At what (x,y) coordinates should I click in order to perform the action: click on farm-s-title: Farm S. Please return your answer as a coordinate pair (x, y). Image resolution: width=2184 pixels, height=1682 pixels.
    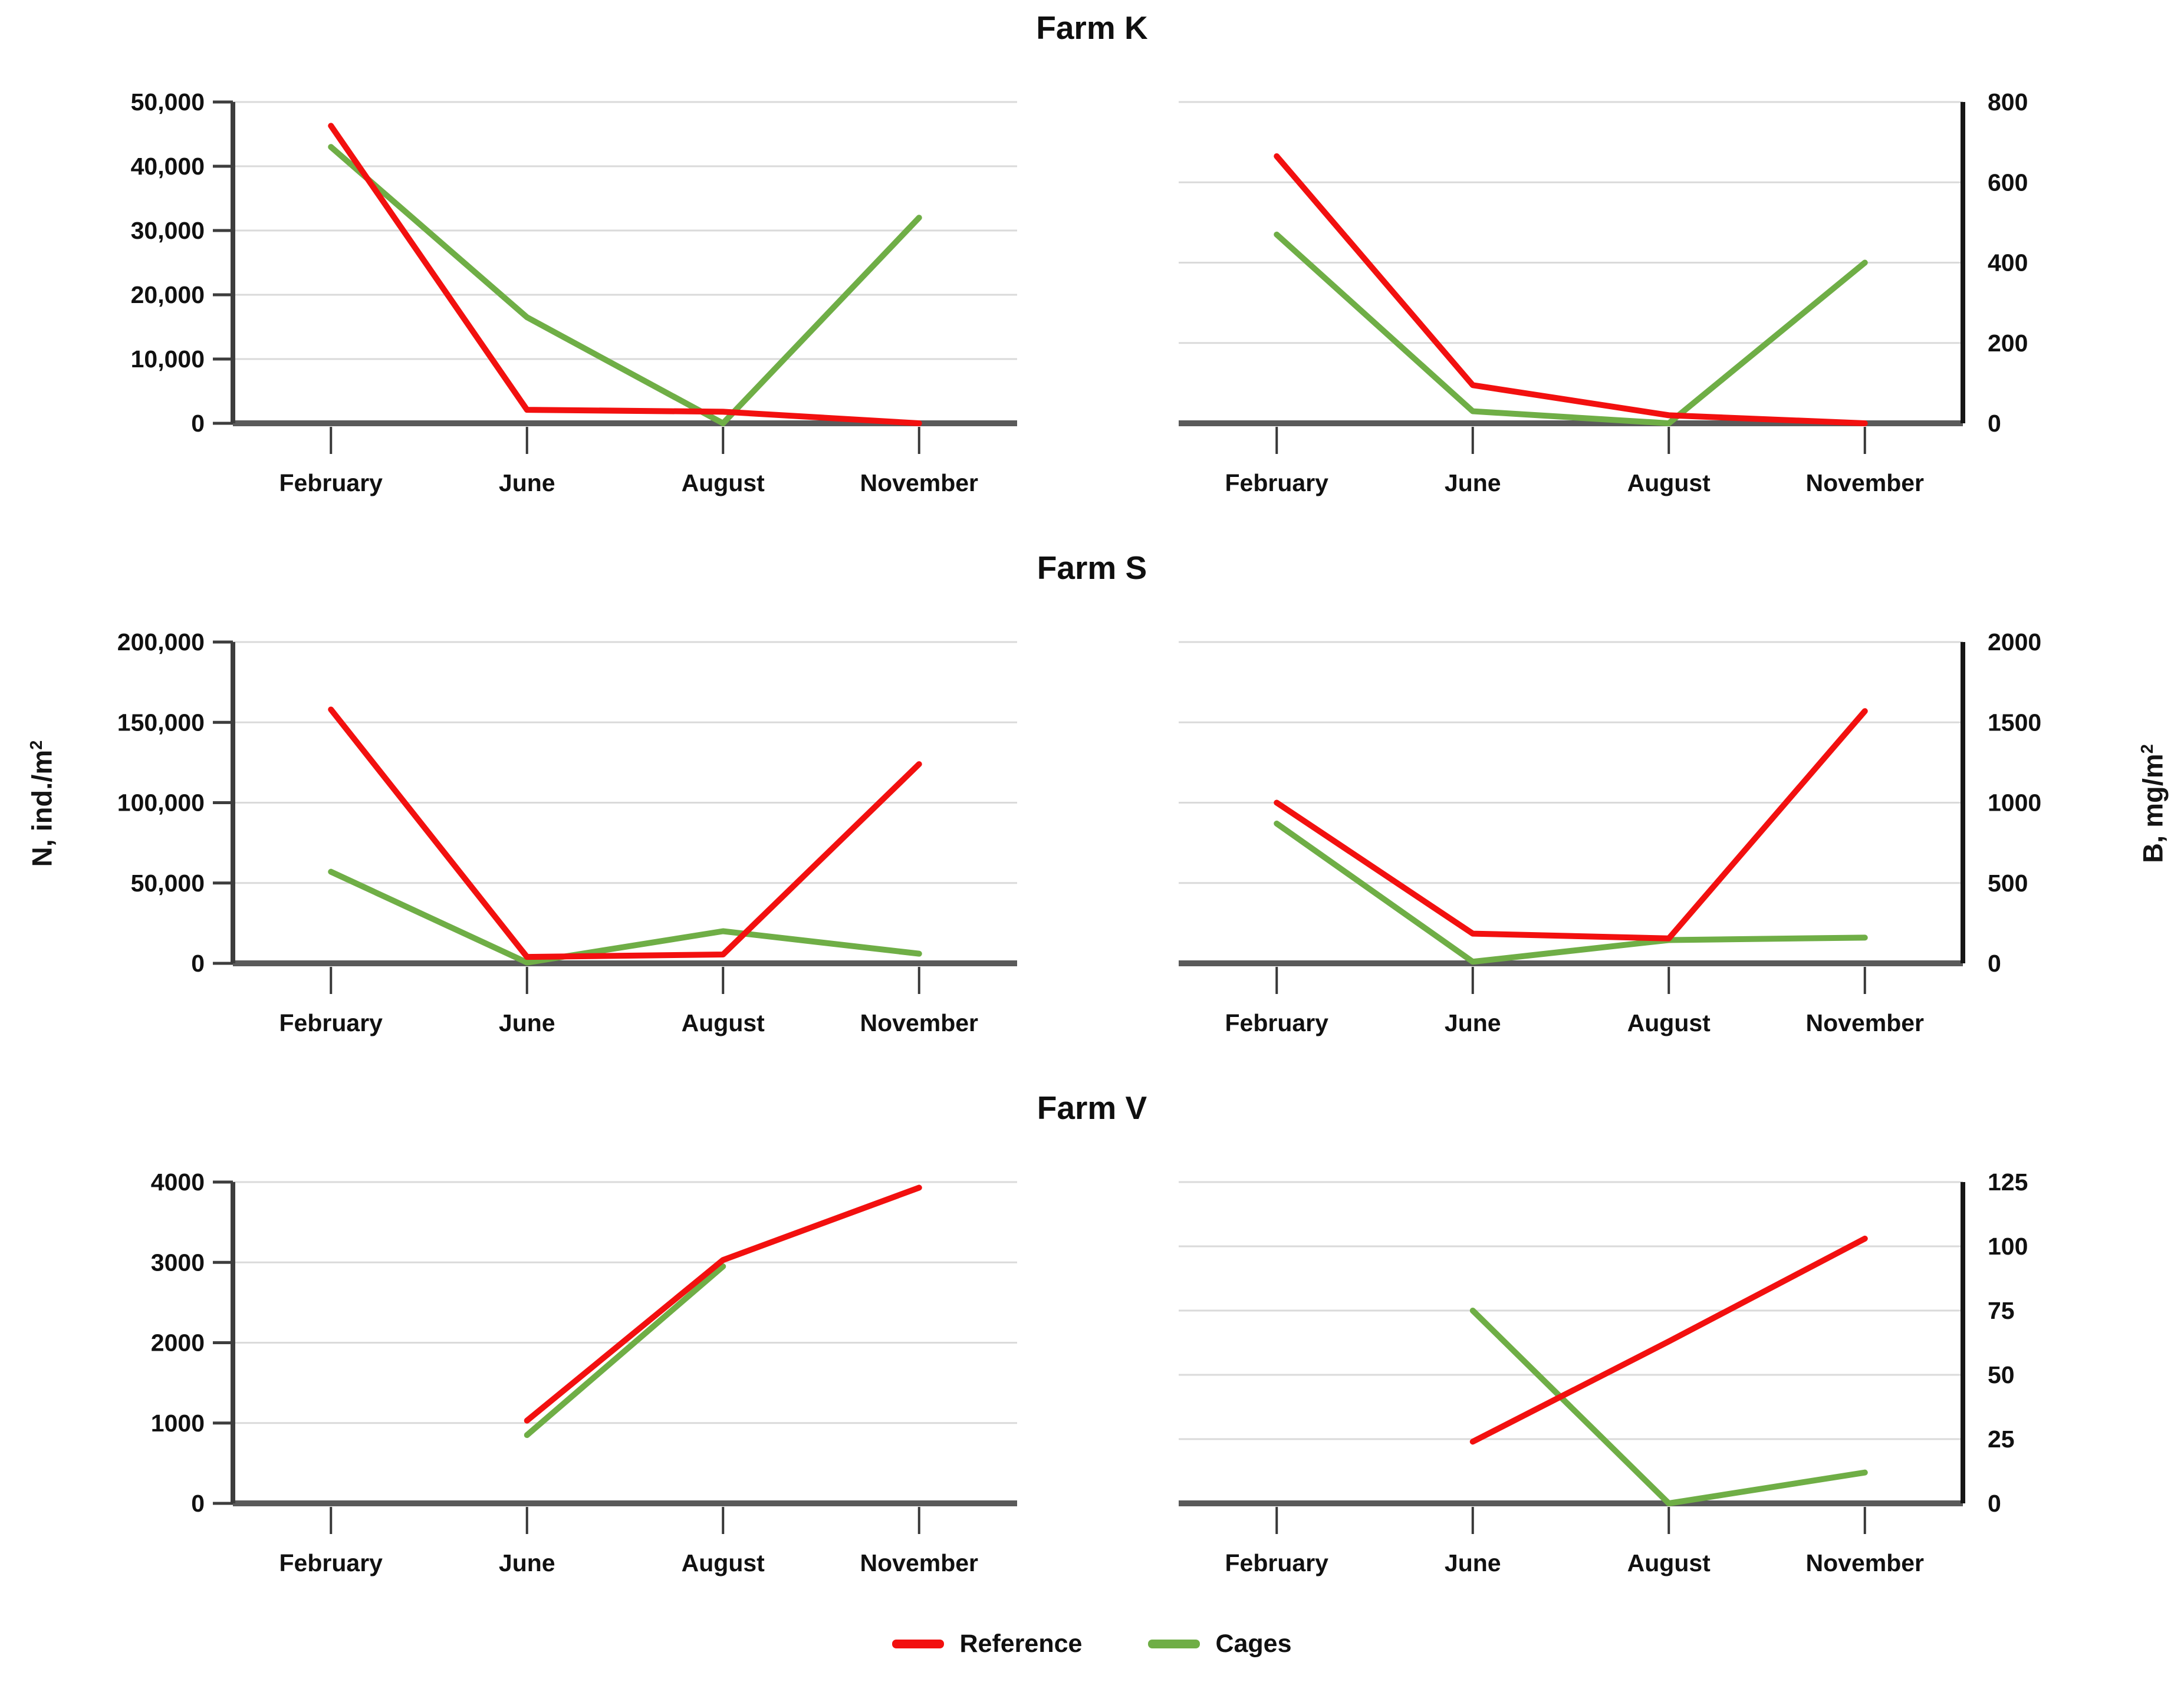
    Looking at the image, I should click on (1092, 567).